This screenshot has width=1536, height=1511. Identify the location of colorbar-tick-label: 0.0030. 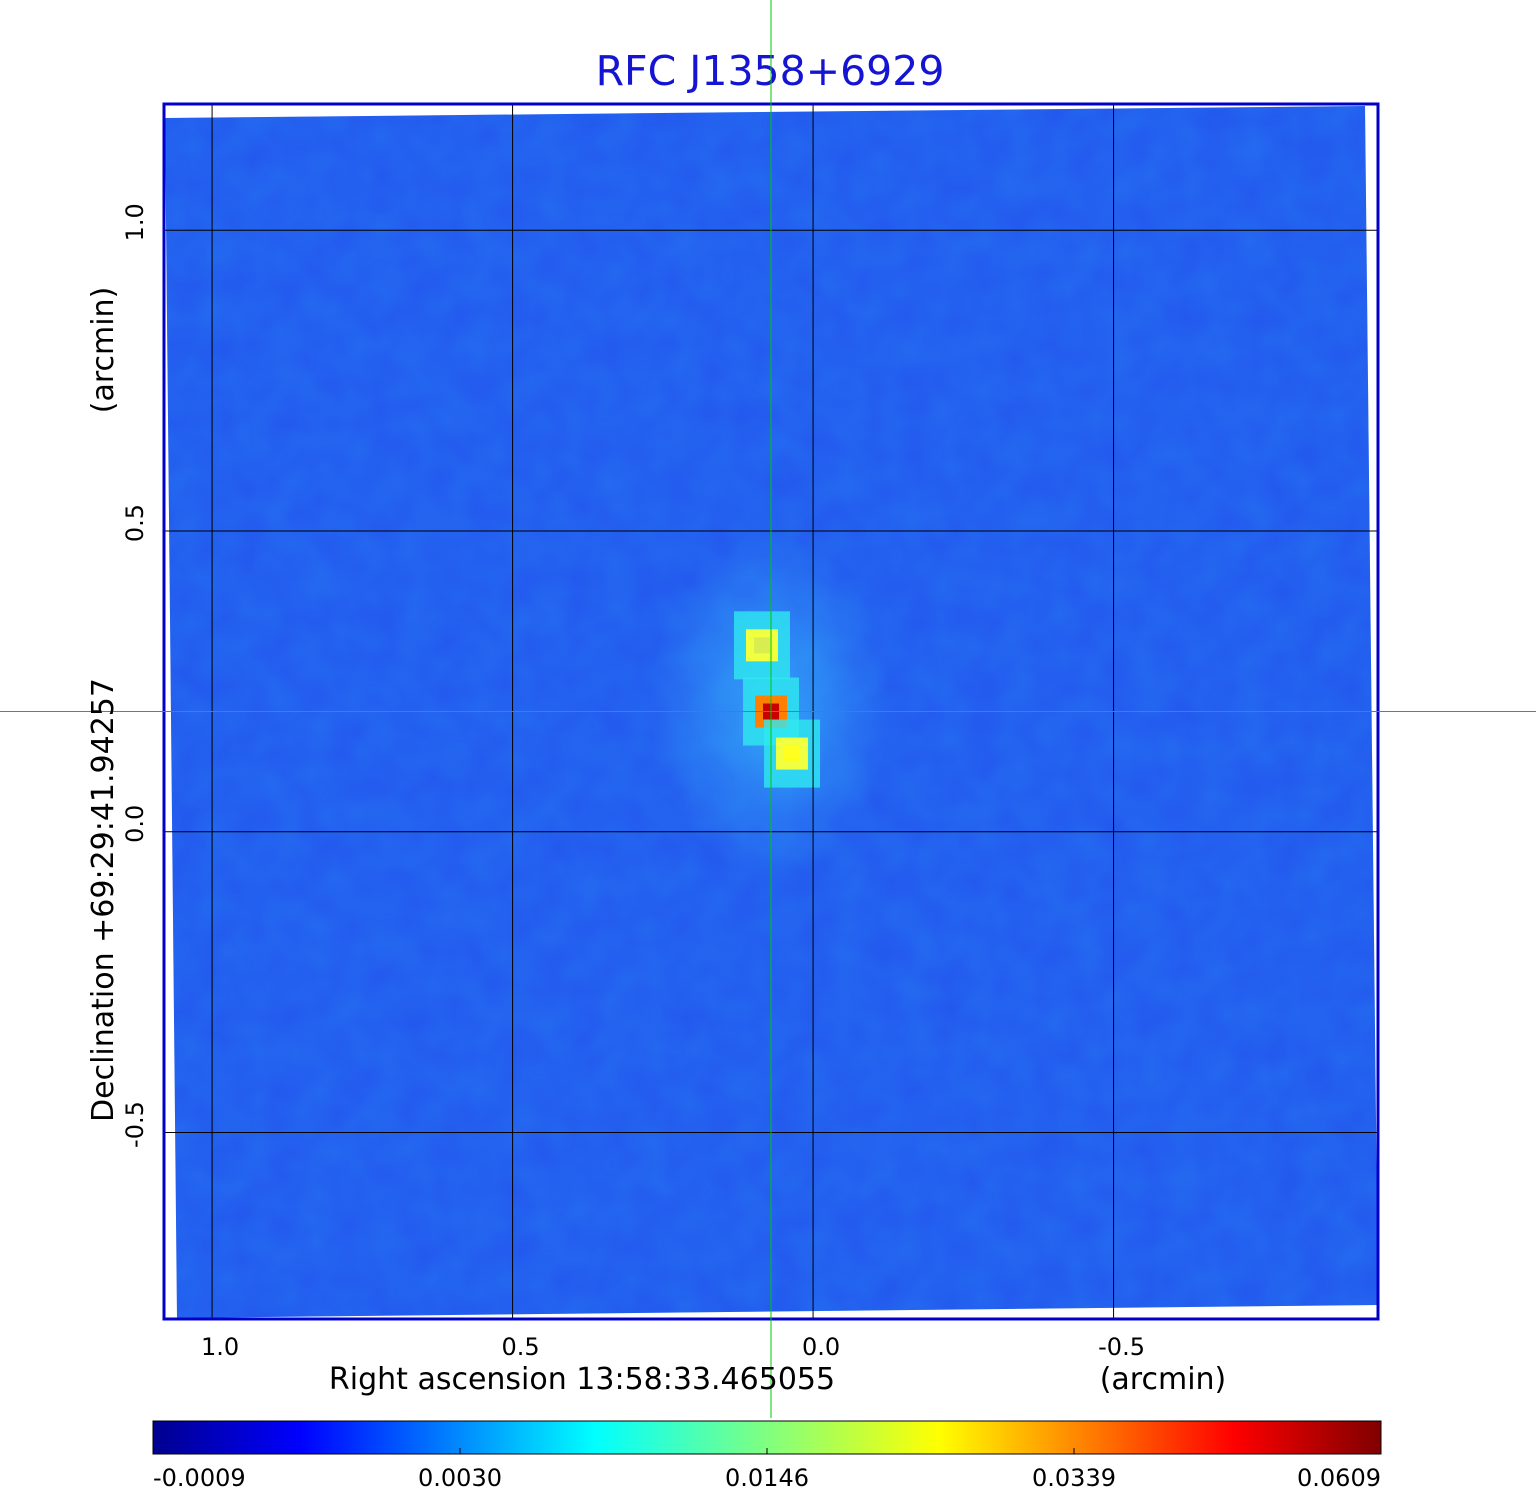
(460, 1478).